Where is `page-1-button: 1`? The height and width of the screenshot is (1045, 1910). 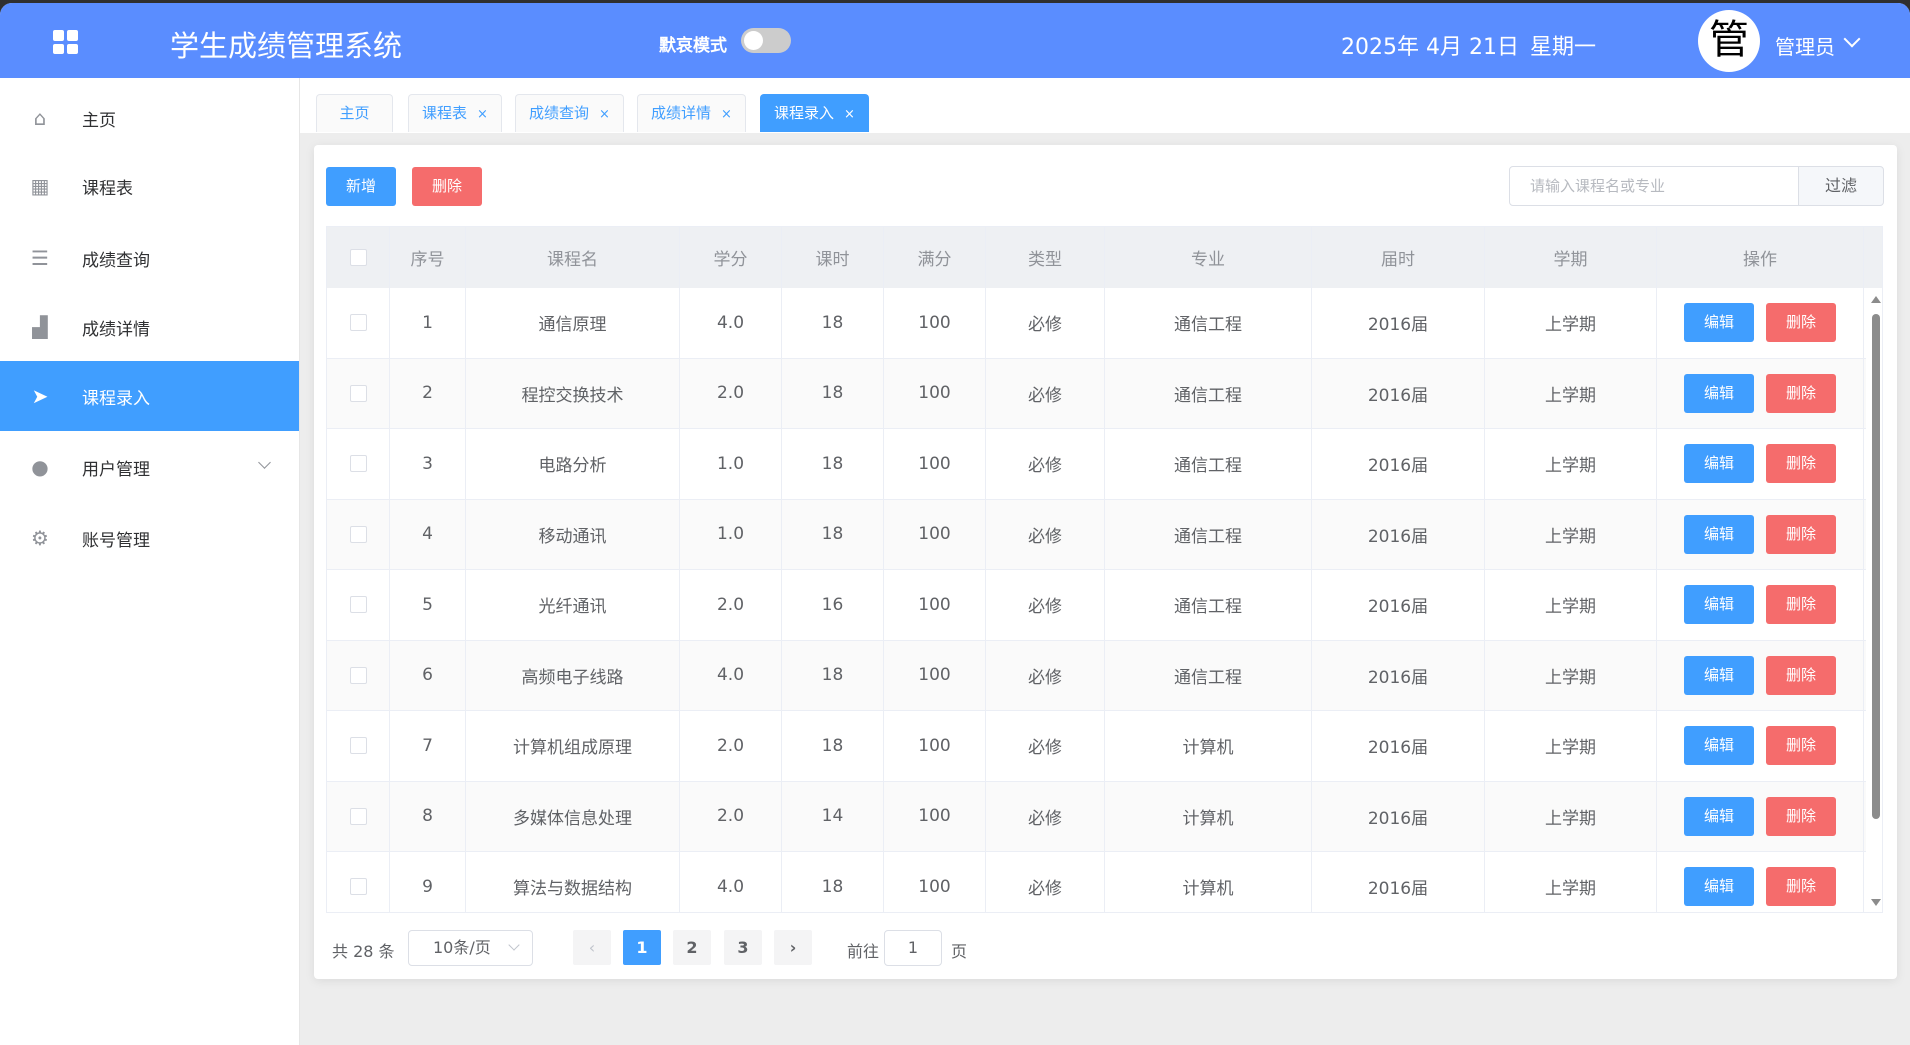
page-1-button: 1 is located at coordinates (642, 947).